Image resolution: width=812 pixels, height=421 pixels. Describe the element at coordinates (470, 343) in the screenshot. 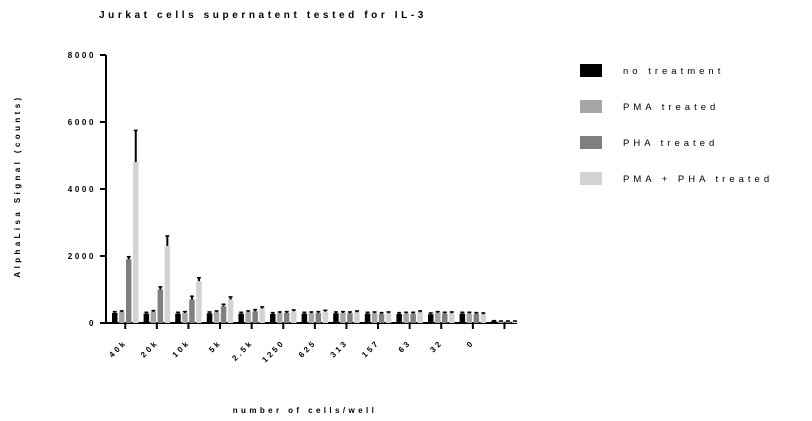

I see `x-tick-label: 0` at that location.